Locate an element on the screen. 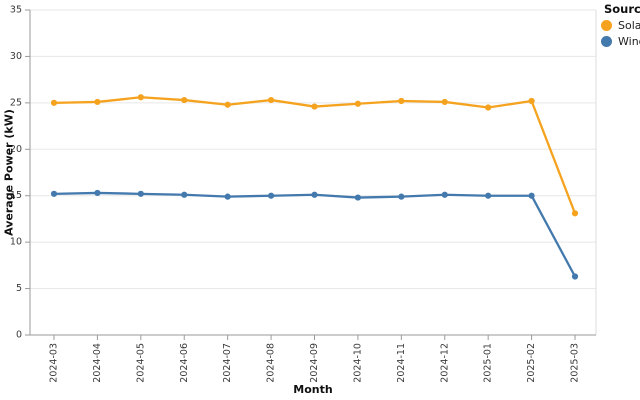  legend: Source Solar Wind is located at coordinates (619, 26).